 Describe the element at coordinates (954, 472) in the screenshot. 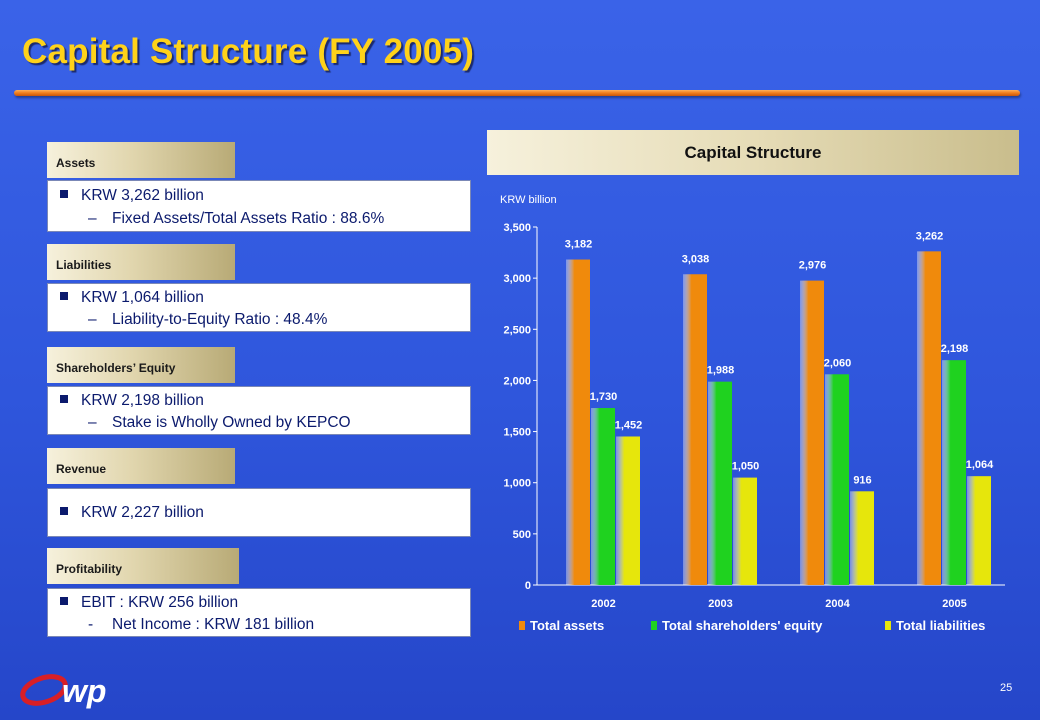

I see `bar-total-shareholders-equity-2005` at that location.